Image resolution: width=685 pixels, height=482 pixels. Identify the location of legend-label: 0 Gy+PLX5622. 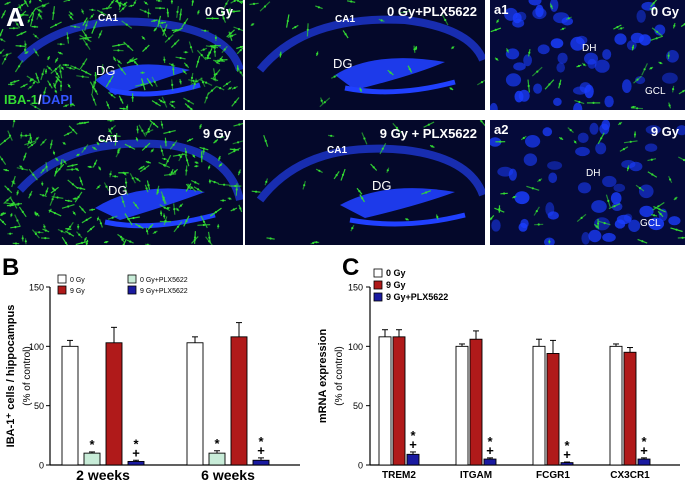
(164, 280).